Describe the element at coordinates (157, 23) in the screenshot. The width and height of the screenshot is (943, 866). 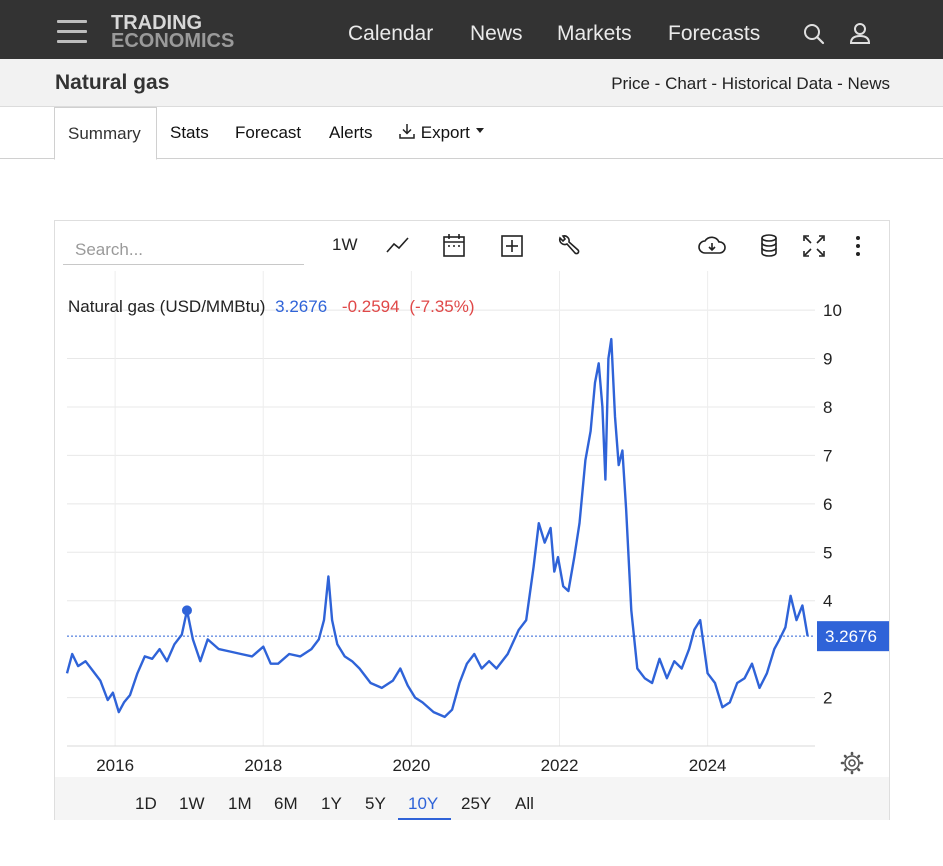
I see `logo-line1: TRADING` at that location.